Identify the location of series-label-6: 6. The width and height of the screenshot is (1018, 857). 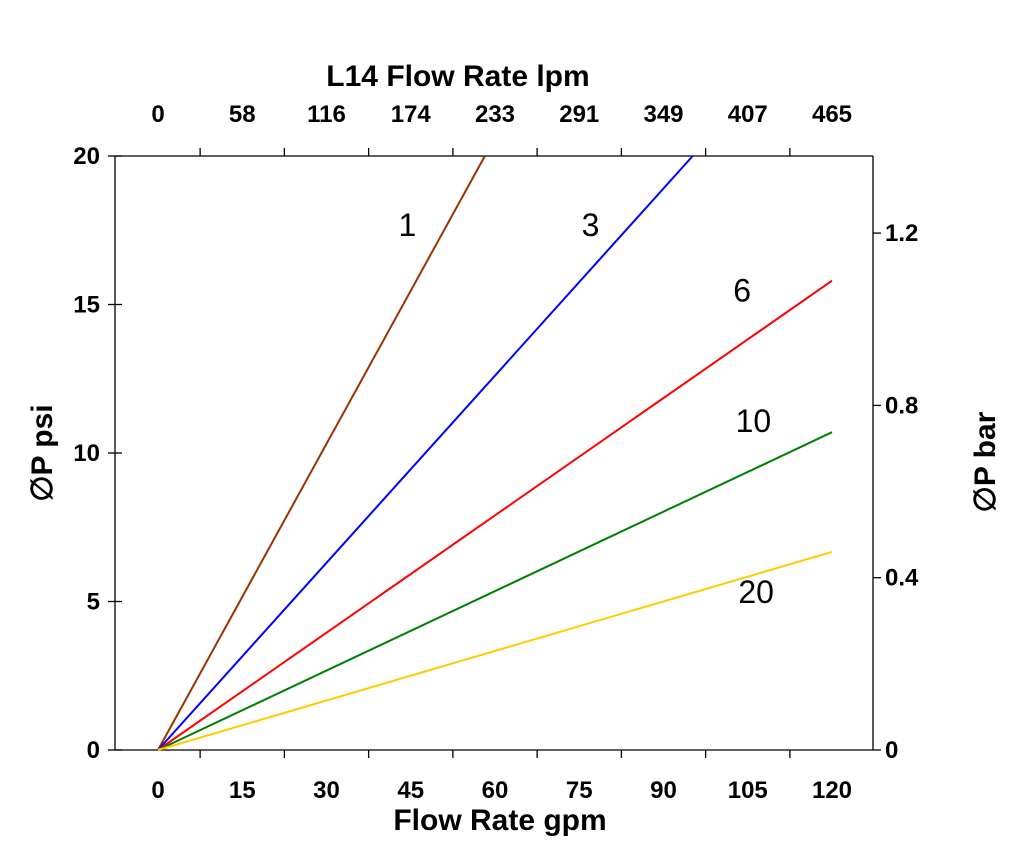
(742, 291).